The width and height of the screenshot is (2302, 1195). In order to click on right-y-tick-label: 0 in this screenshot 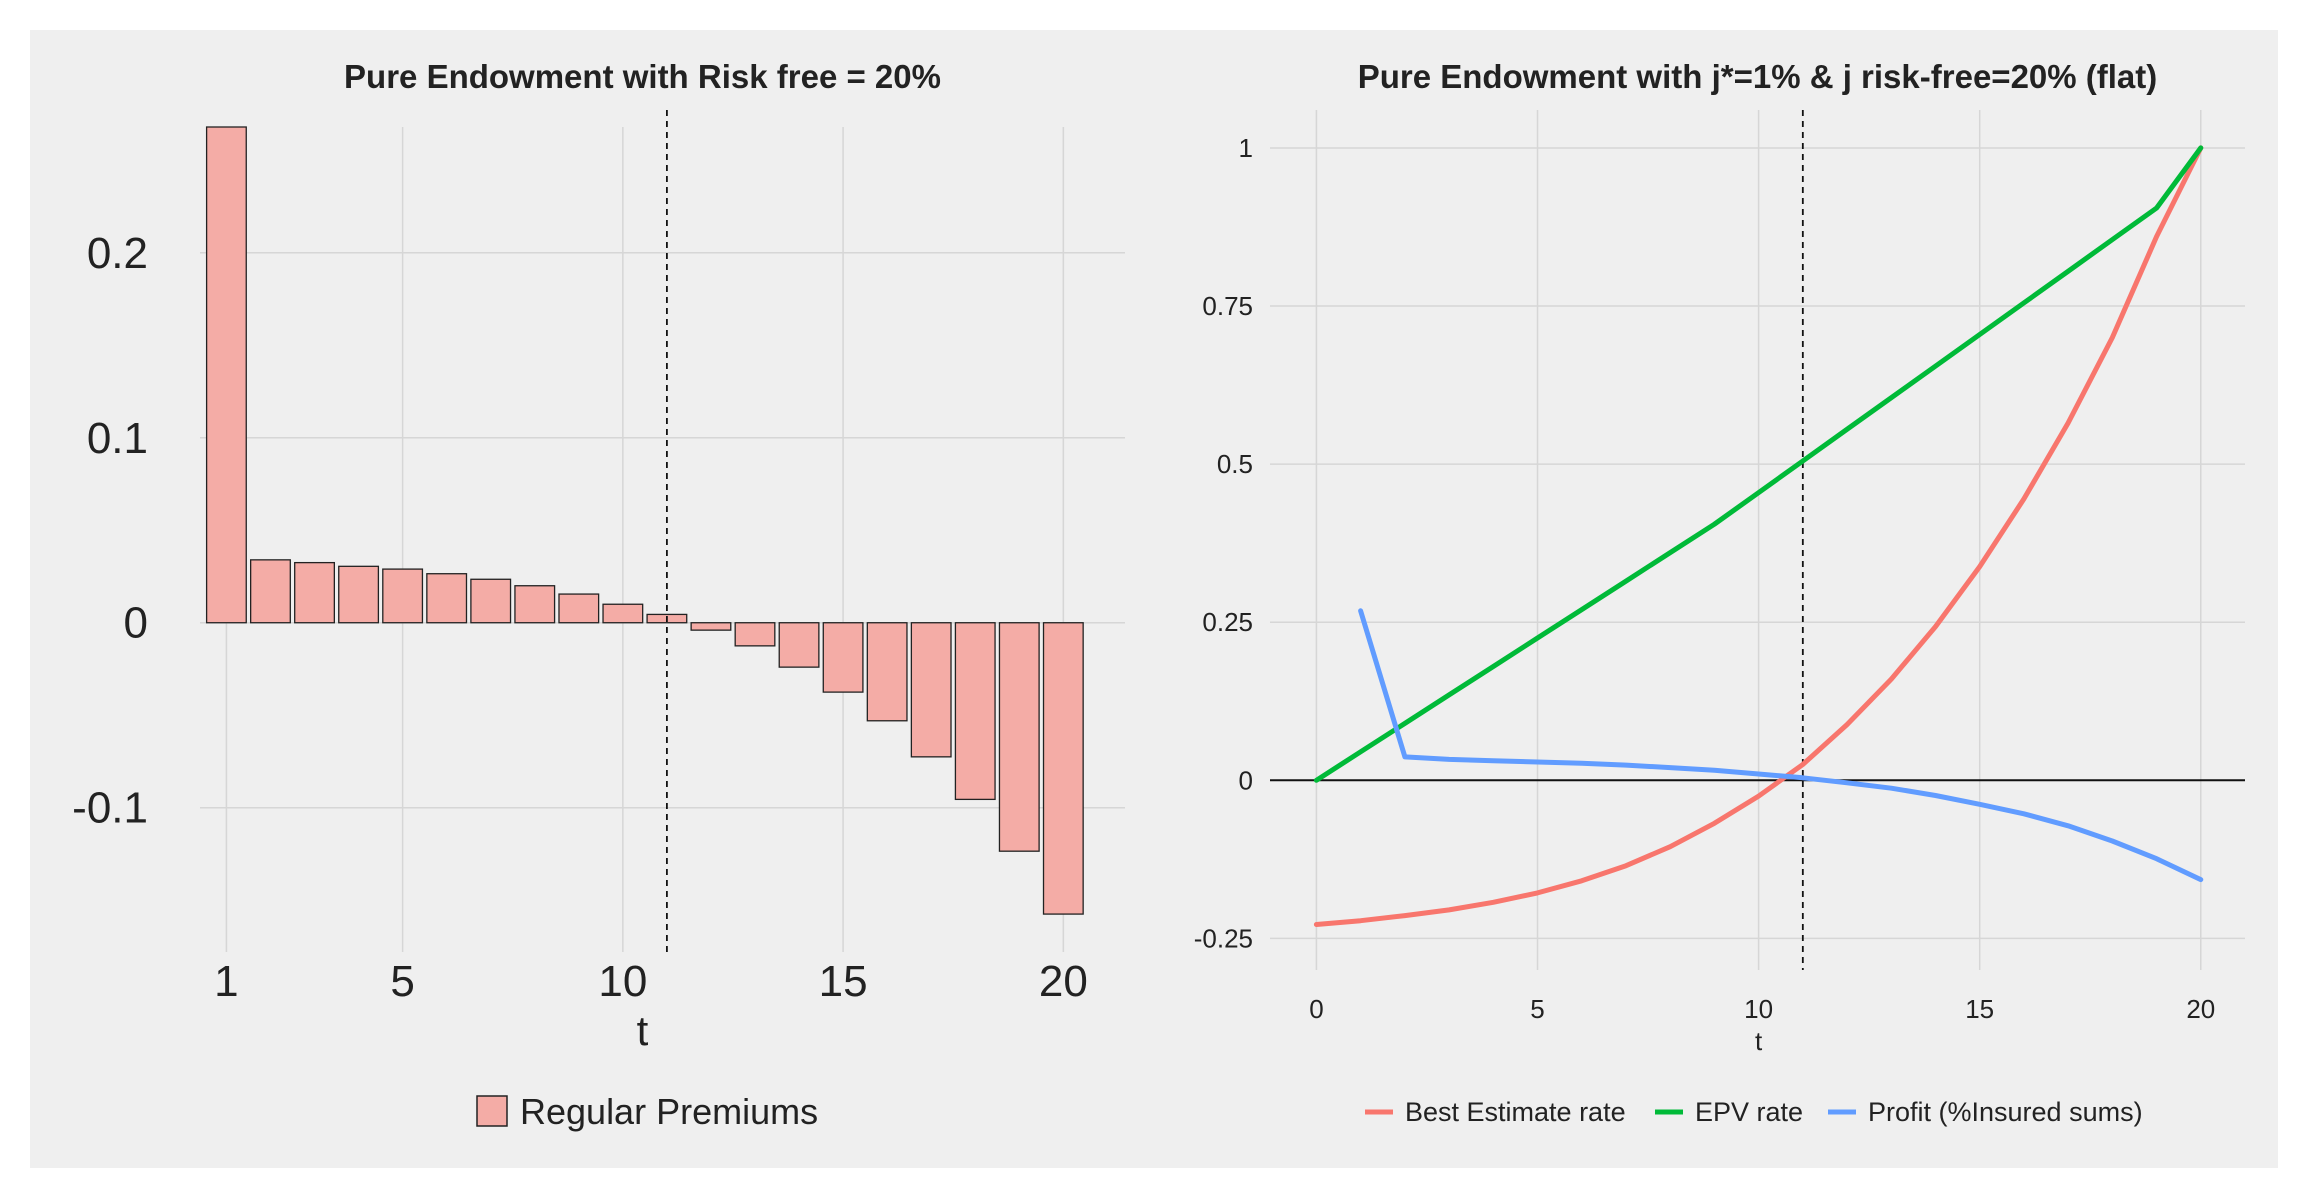, I will do `click(1246, 780)`.